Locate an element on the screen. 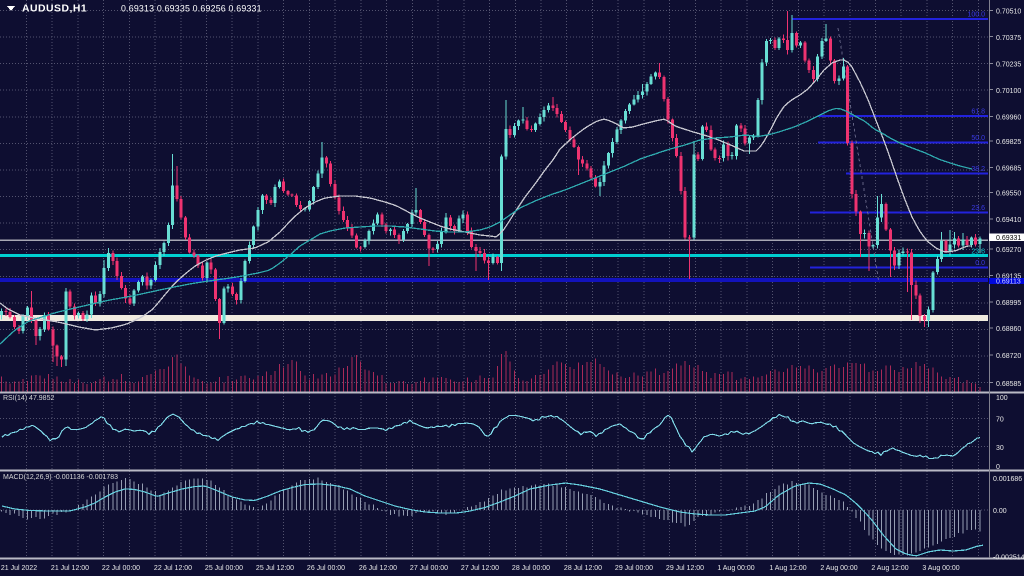  svg-text: 1 Aug 00:00 is located at coordinates (735, 568).